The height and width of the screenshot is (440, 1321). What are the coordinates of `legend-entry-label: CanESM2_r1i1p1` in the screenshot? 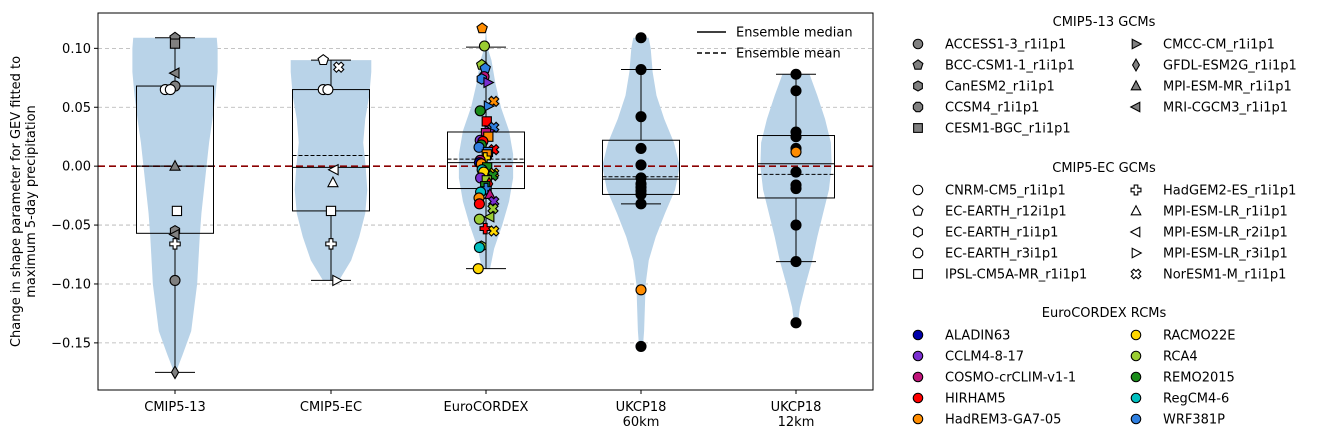 It's located at (1000, 87).